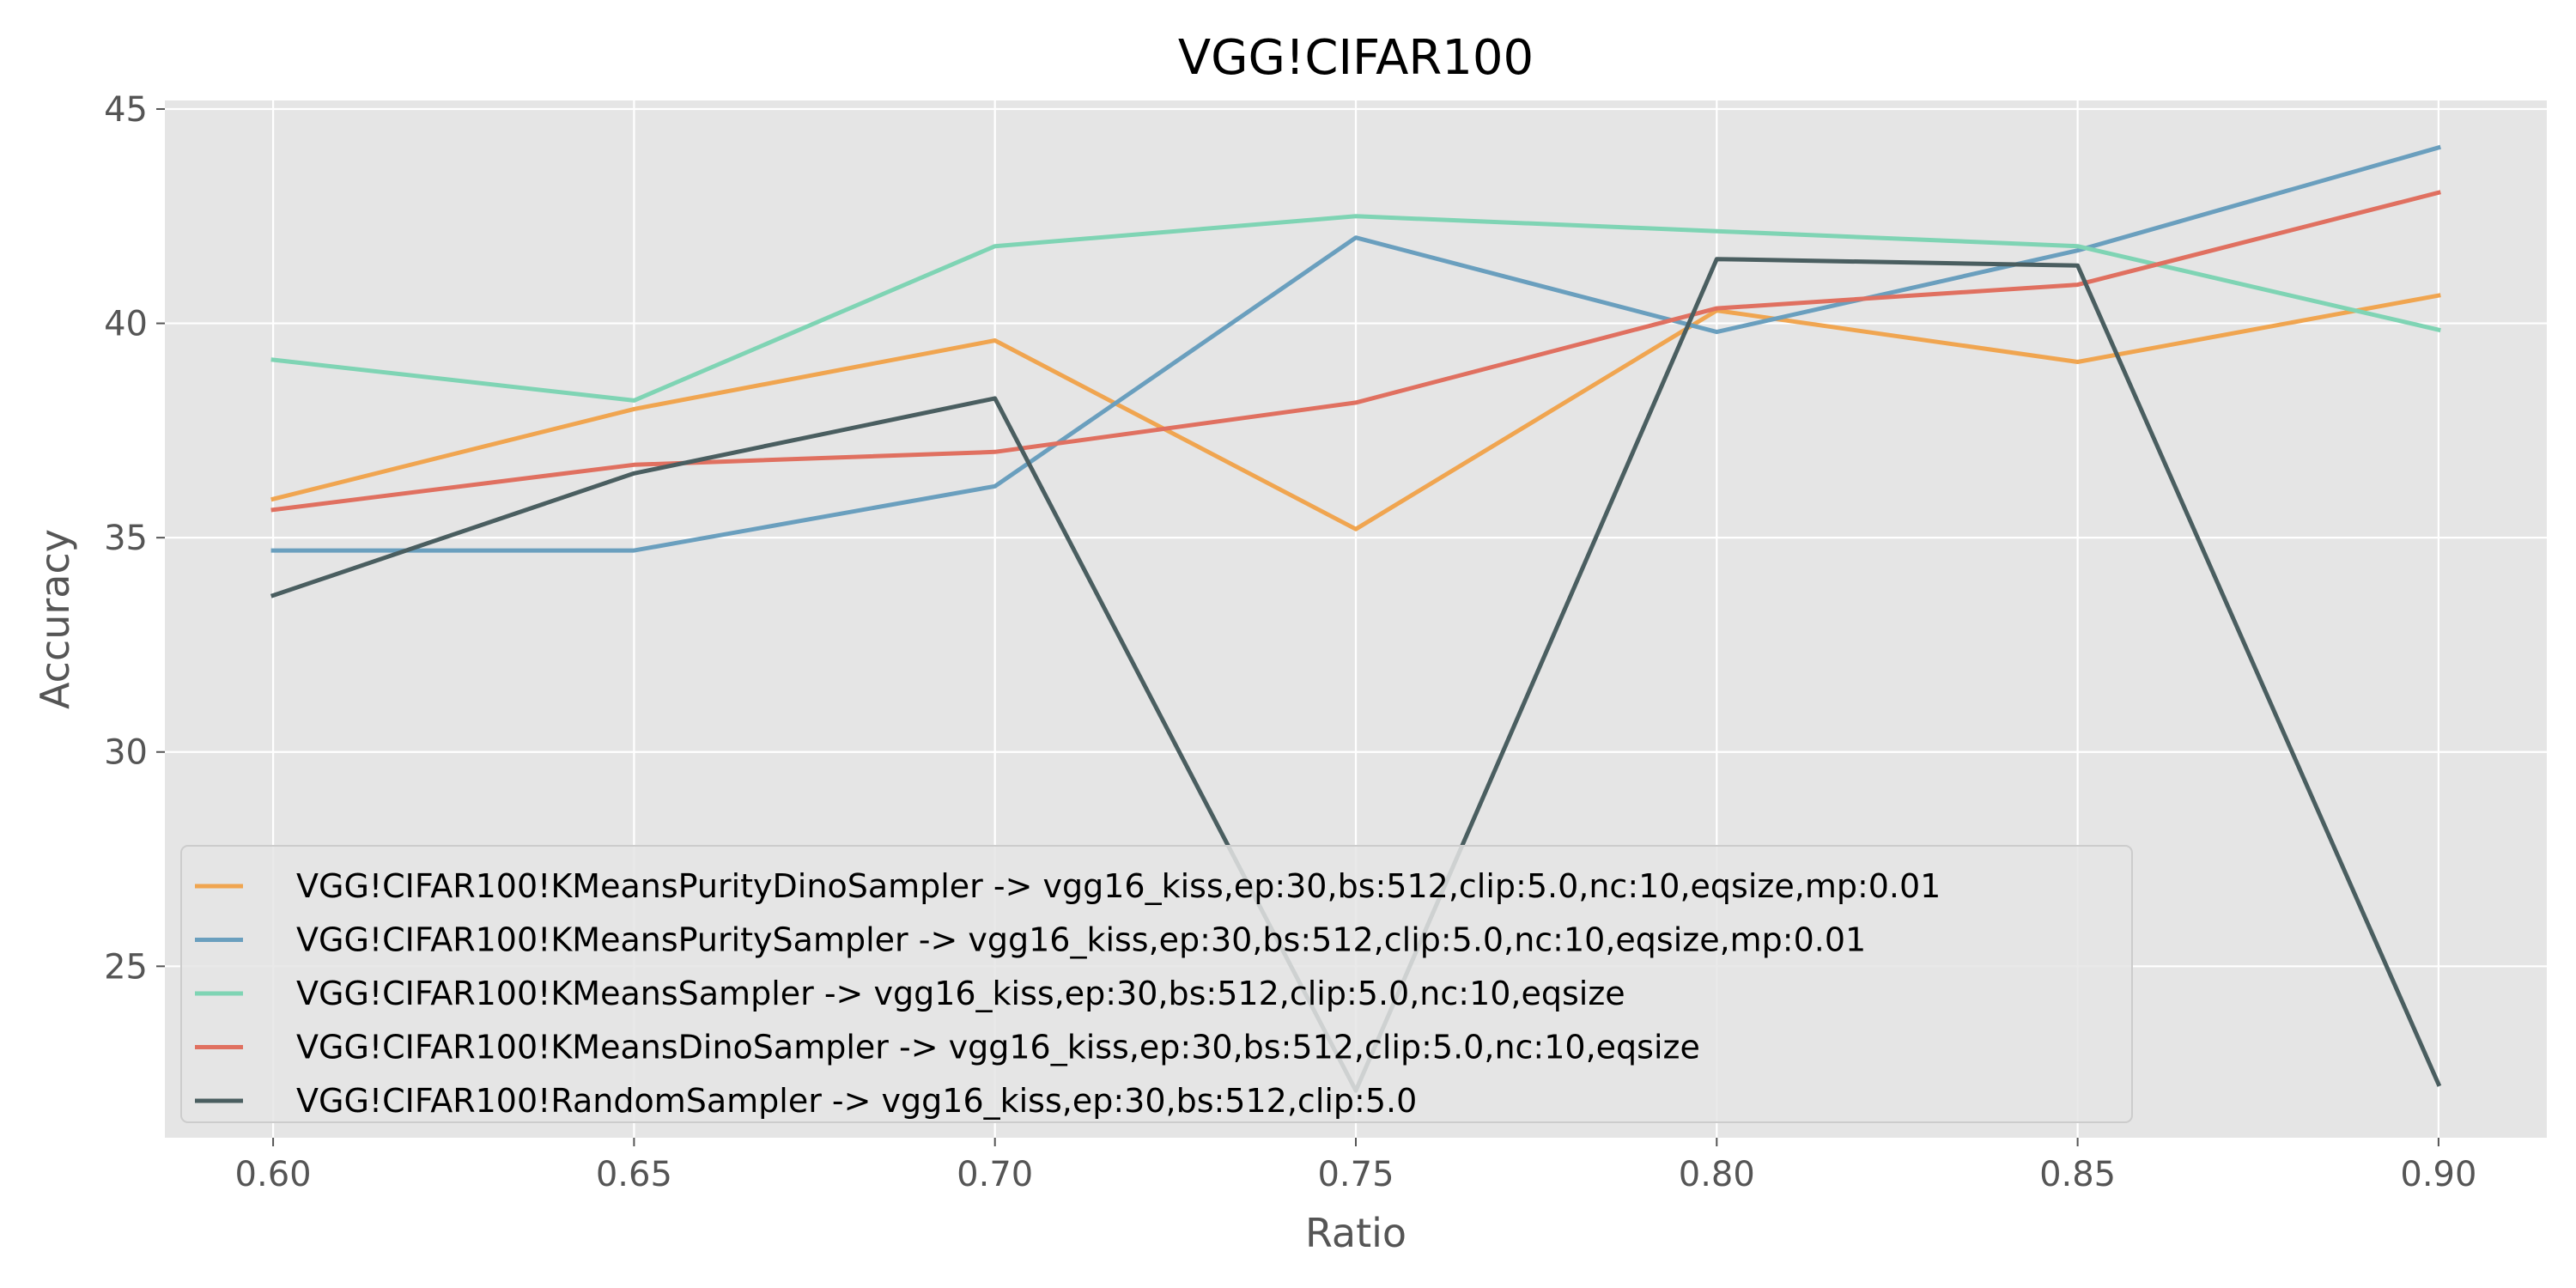  What do you see at coordinates (2077, 1174) in the screenshot?
I see `x-tick-label: 0.85` at bounding box center [2077, 1174].